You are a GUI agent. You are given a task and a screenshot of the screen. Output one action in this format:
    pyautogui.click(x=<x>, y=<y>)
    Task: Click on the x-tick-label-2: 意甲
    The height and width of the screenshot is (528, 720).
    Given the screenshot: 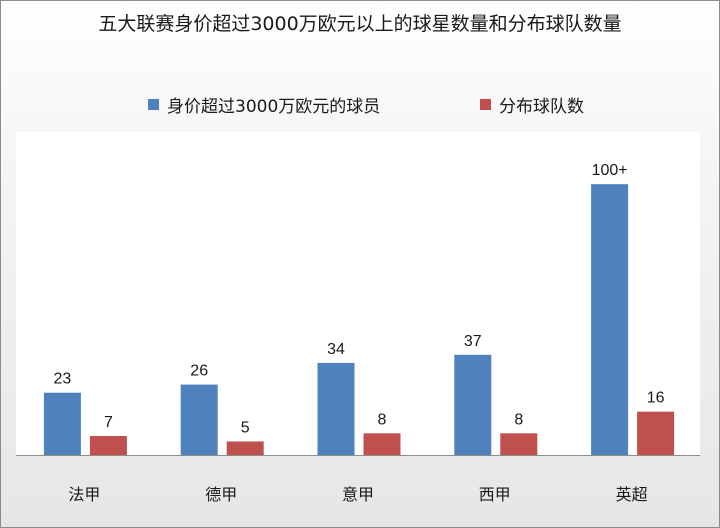 What is the action you would take?
    pyautogui.click(x=358, y=494)
    